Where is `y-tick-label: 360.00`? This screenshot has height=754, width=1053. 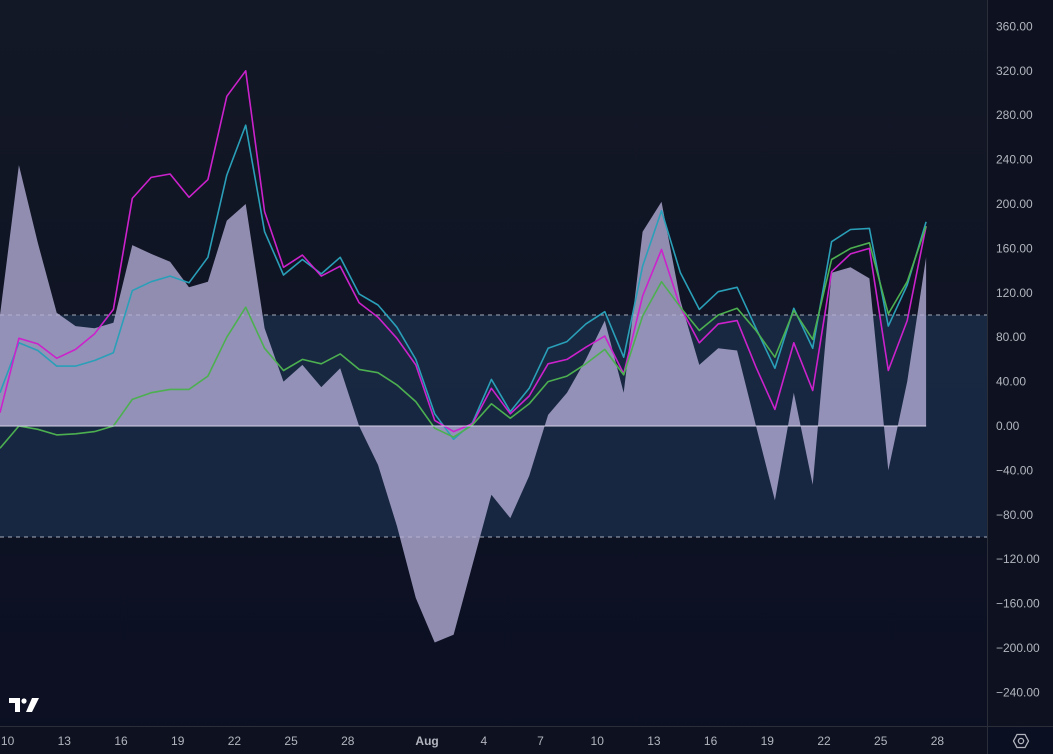
y-tick-label: 360.00 is located at coordinates (1014, 26).